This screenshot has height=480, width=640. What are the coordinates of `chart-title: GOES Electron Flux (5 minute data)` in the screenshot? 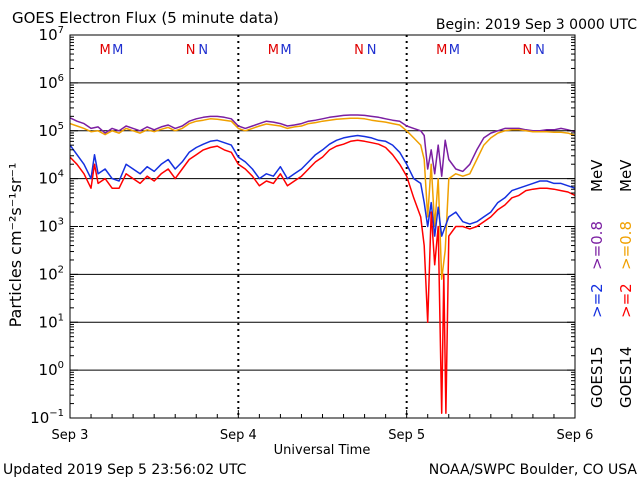 It's located at (145, 18).